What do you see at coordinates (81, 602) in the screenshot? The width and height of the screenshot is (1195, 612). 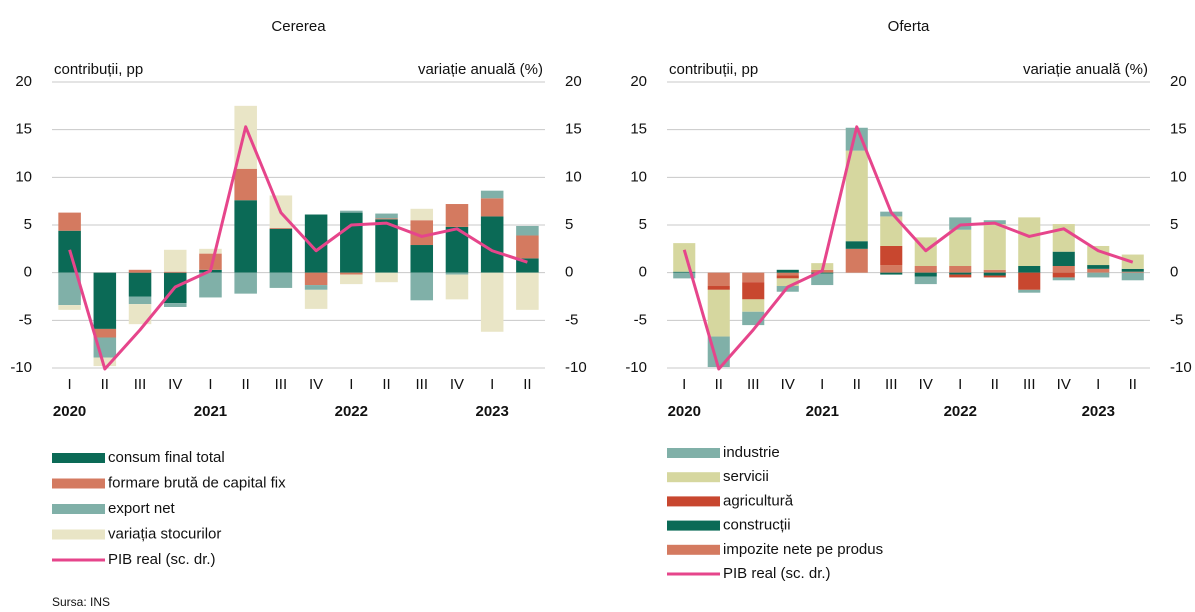 I see `source: Sursa: INS` at bounding box center [81, 602].